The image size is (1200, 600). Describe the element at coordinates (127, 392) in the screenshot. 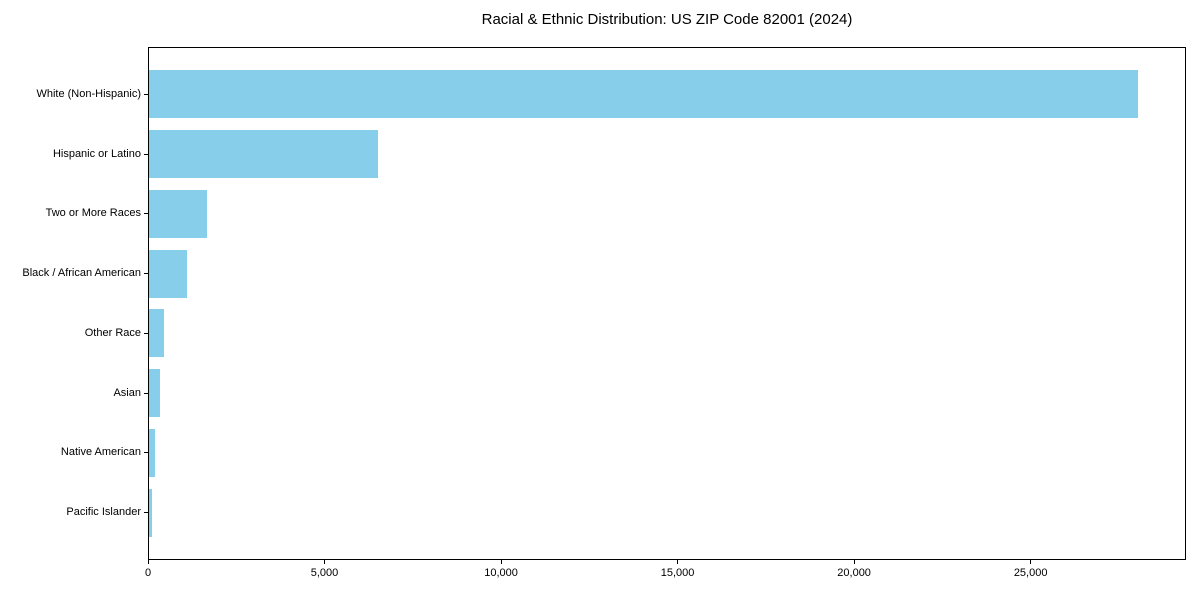

I see `y-tick-label: Asian` at that location.